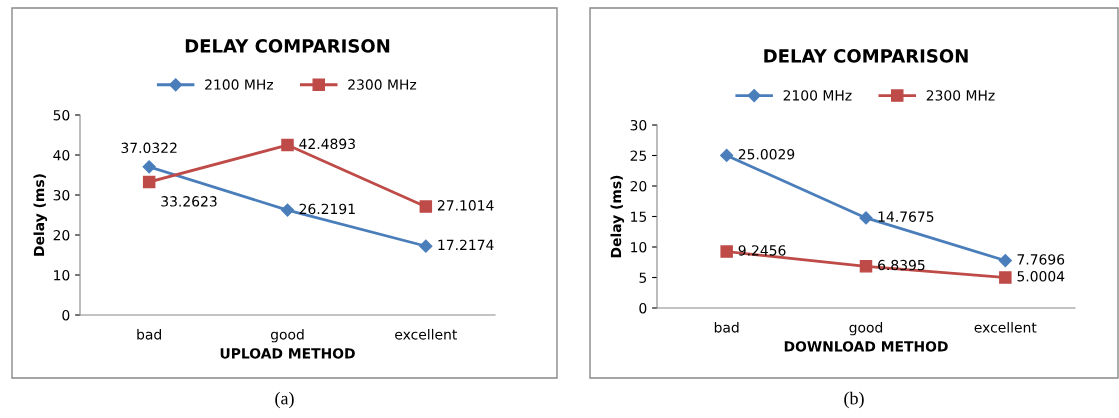 The height and width of the screenshot is (418, 1119). I want to click on y-tick-label: 5, so click(643, 277).